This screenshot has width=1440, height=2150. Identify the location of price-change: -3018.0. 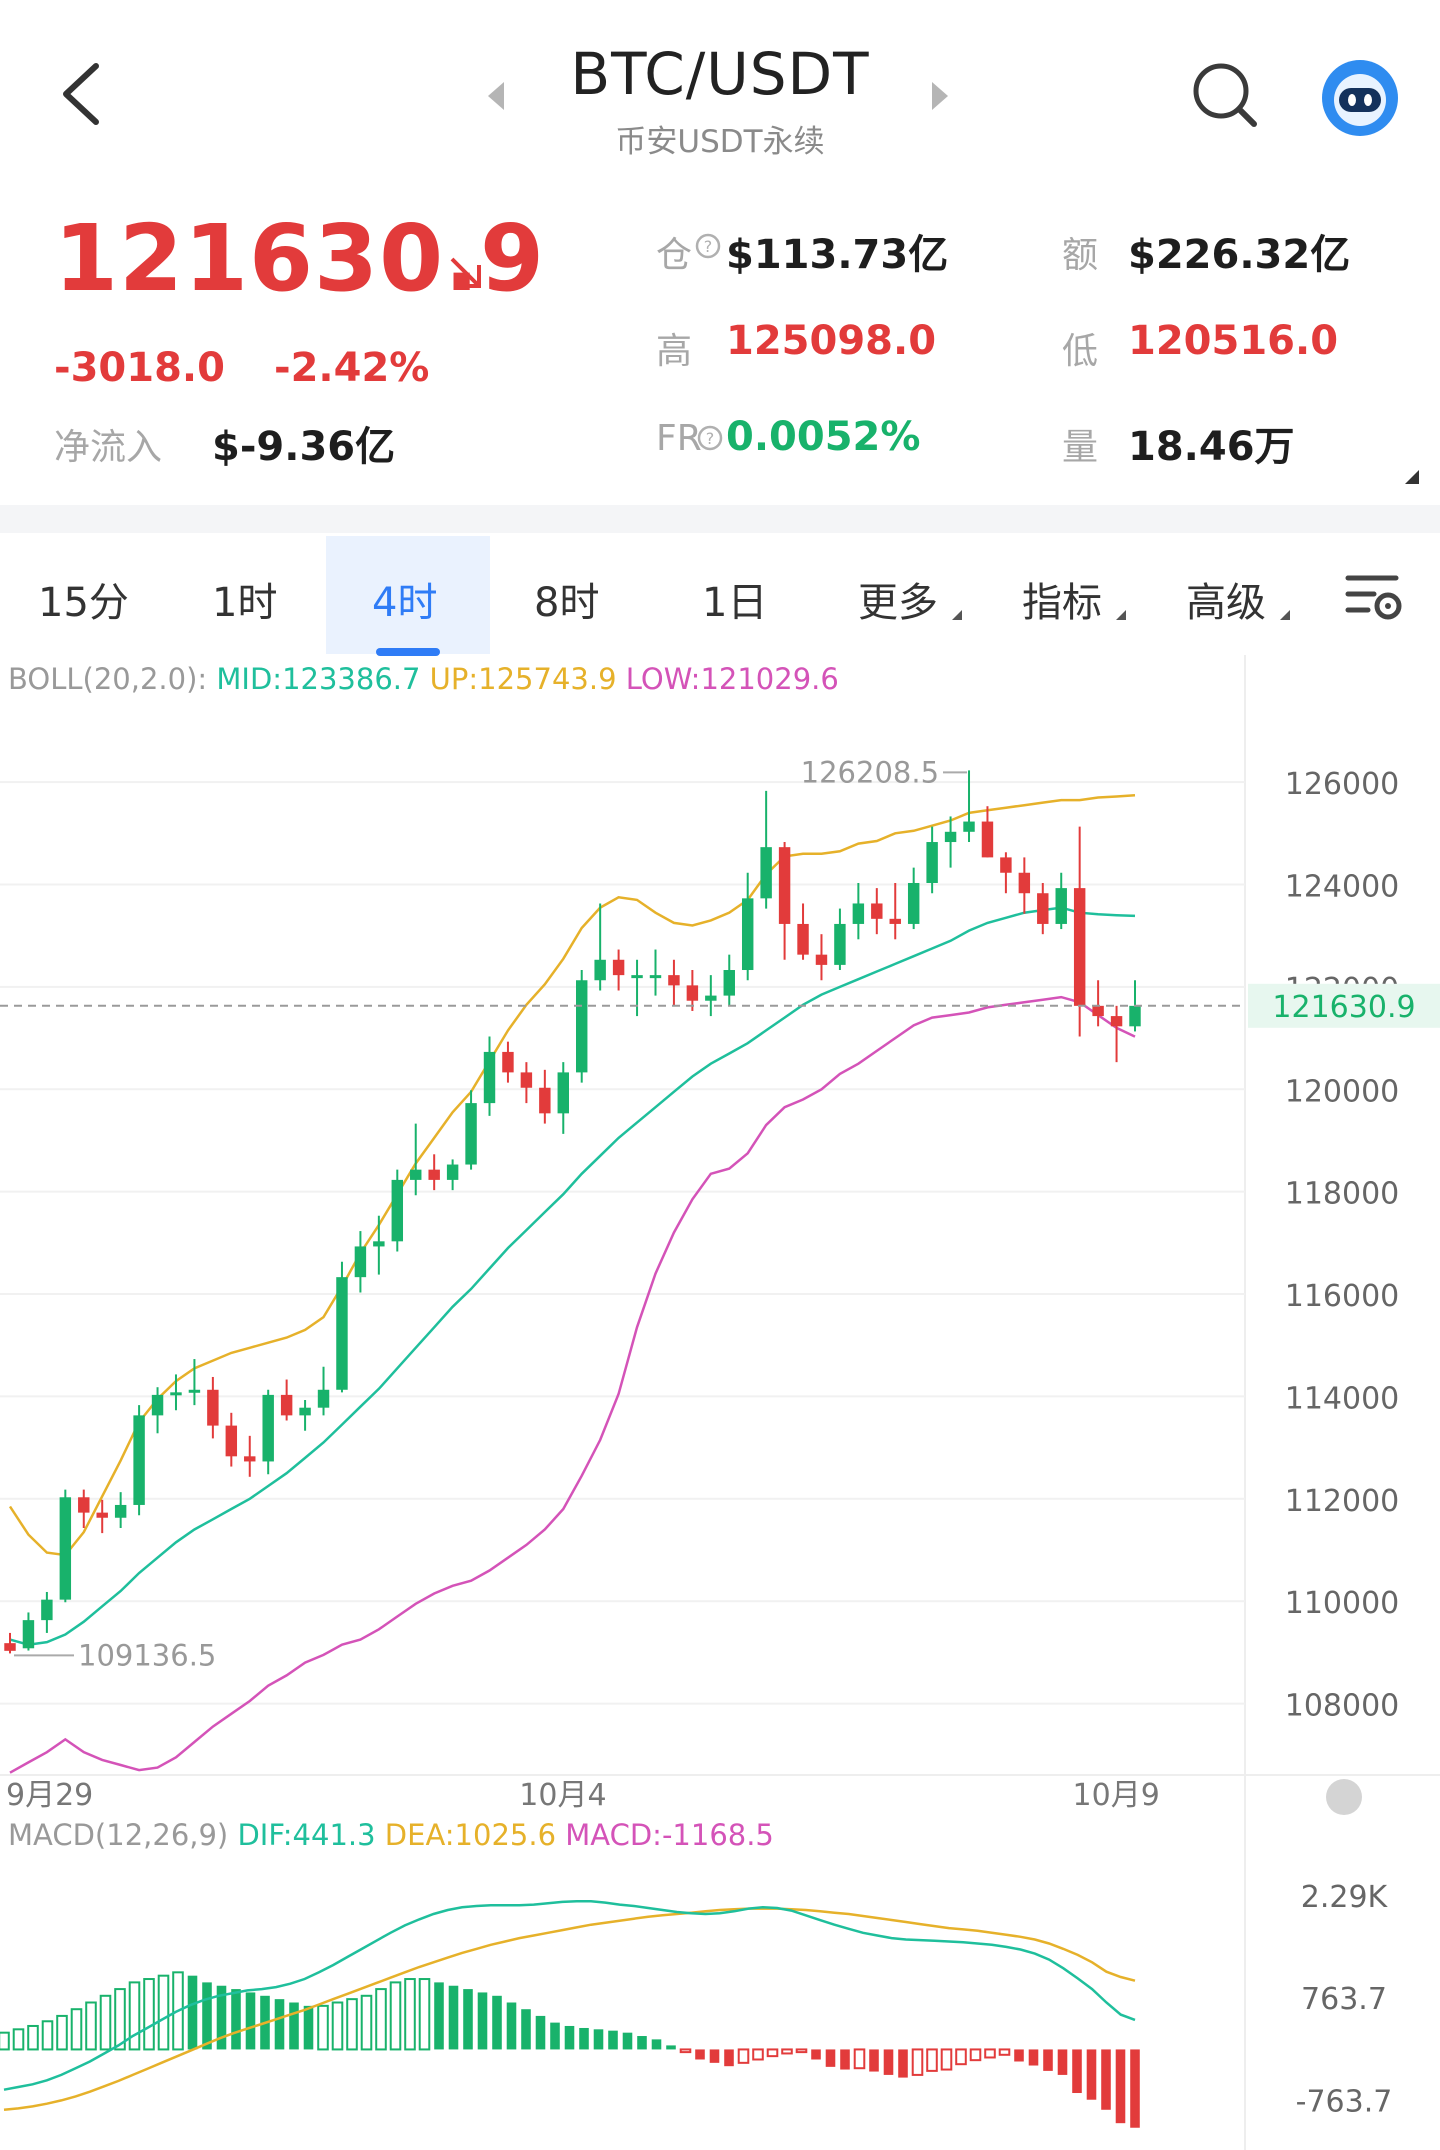
(139, 368).